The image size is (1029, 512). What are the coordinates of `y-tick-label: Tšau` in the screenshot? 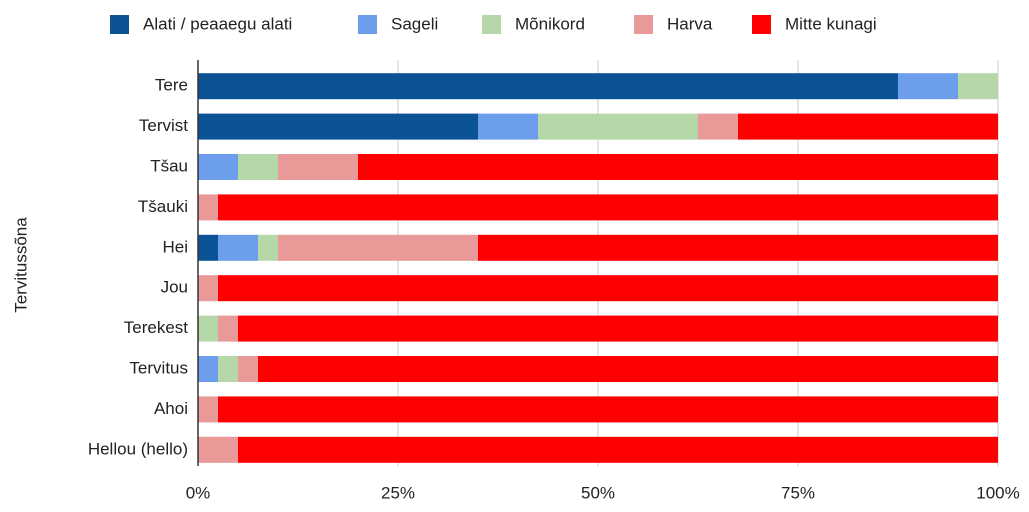 It's located at (169, 165).